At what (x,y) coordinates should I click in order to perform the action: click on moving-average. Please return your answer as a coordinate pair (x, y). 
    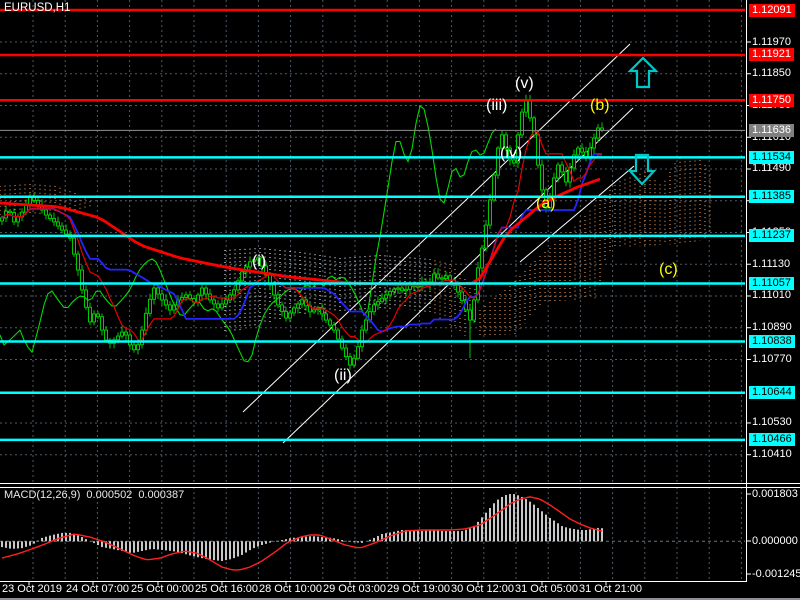
    Looking at the image, I should click on (300, 232).